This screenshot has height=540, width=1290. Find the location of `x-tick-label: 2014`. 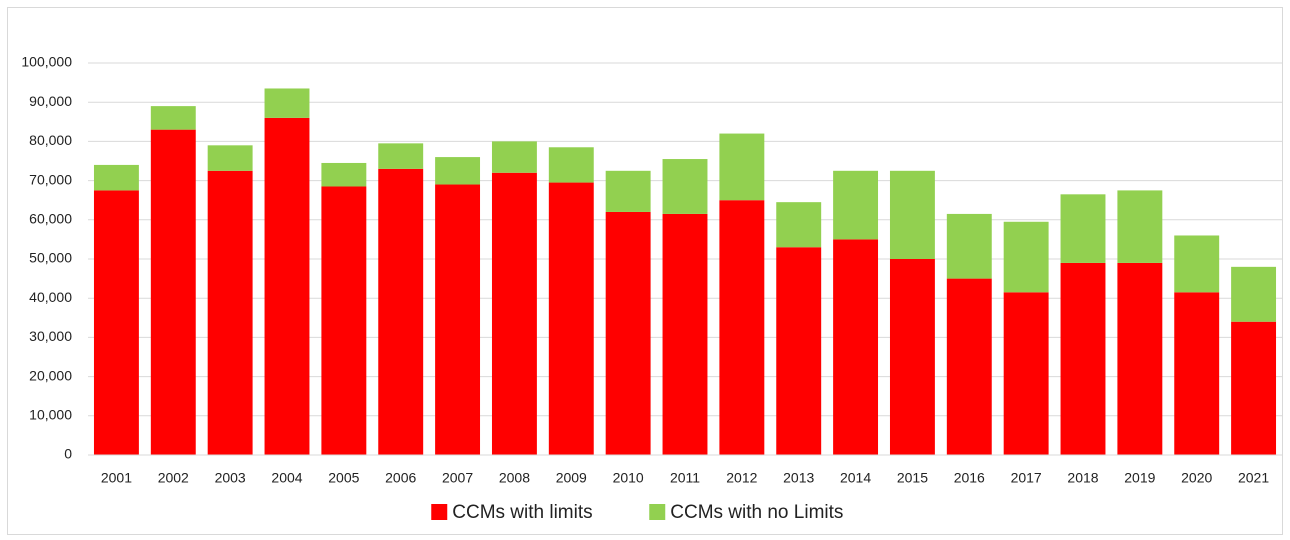

x-tick-label: 2014 is located at coordinates (855, 478).